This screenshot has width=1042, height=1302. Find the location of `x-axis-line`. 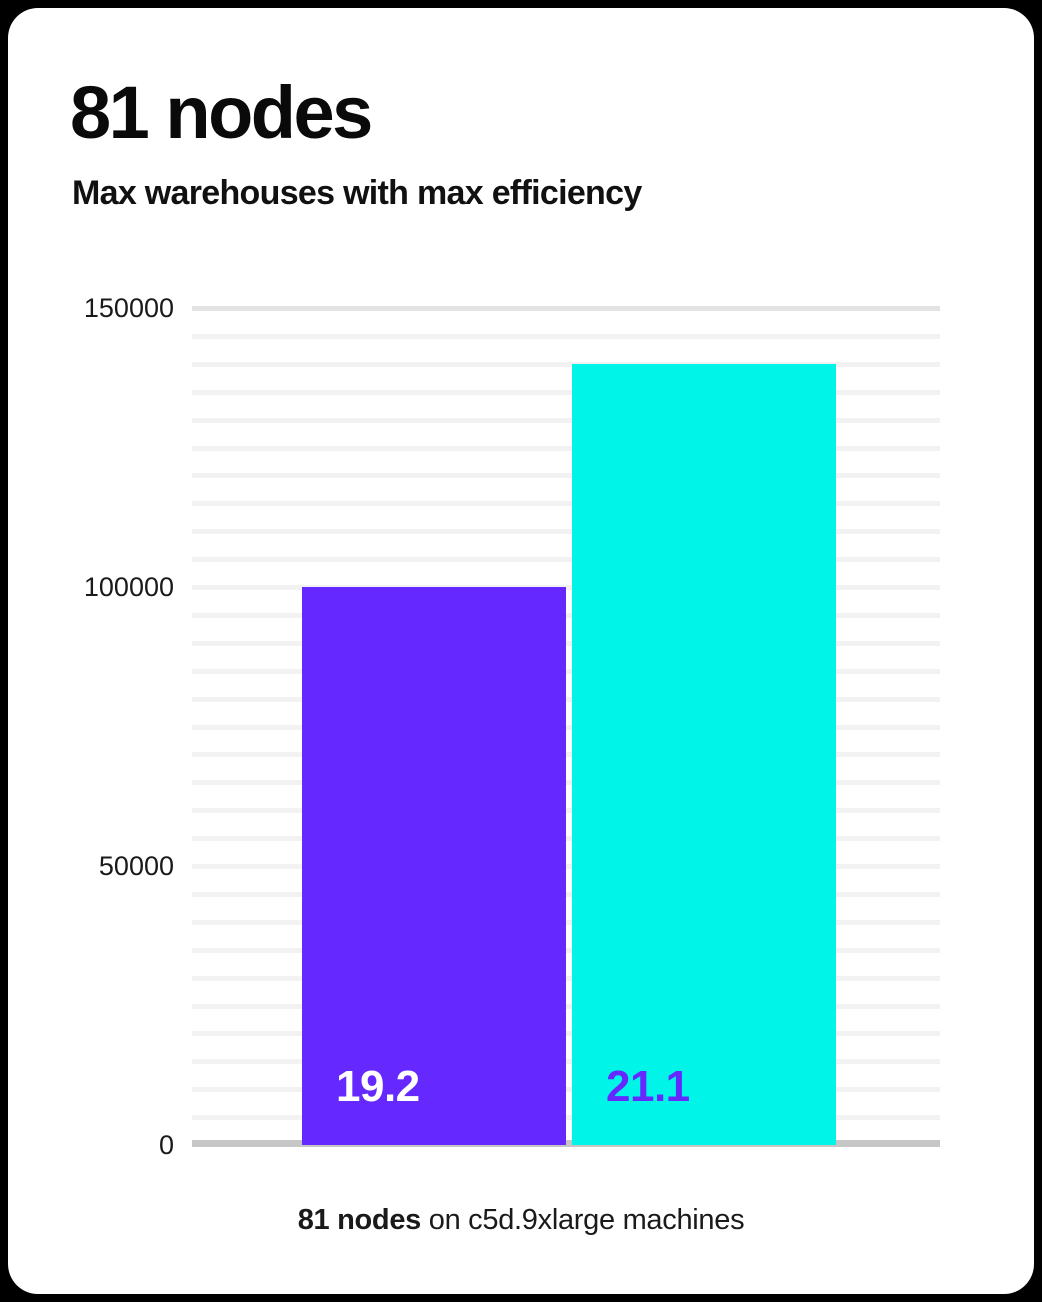

x-axis-line is located at coordinates (566, 1143).